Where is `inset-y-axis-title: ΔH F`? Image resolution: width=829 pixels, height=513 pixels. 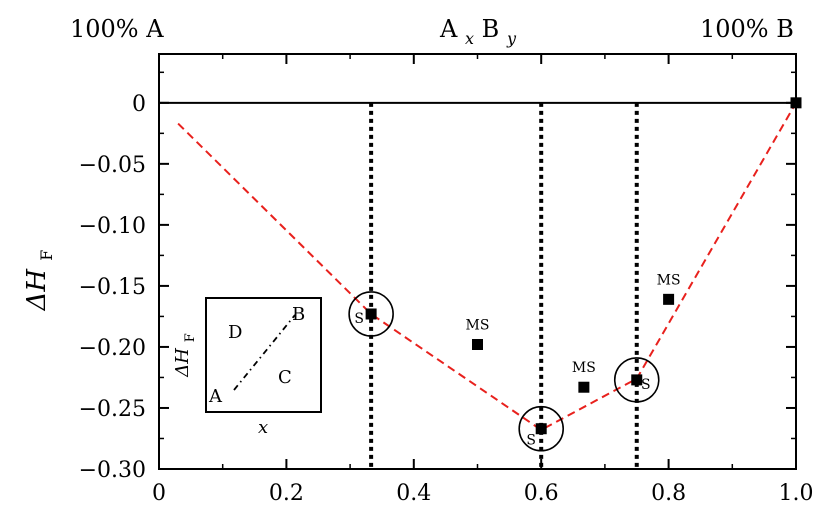 inset-y-axis-title: ΔH F is located at coordinates (185, 355).